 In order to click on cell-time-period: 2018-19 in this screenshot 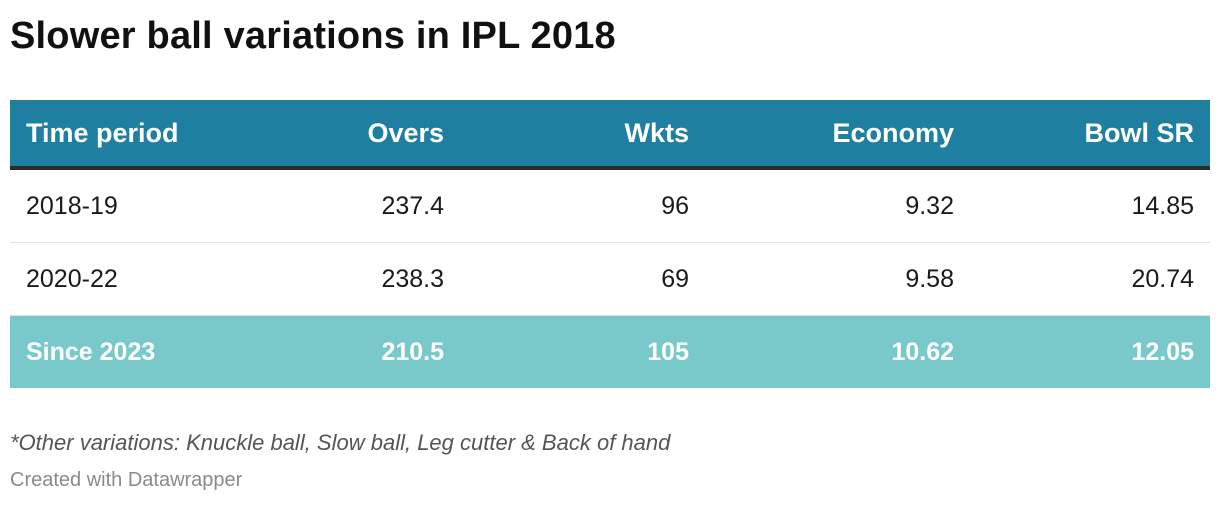, I will do `click(85, 205)`.